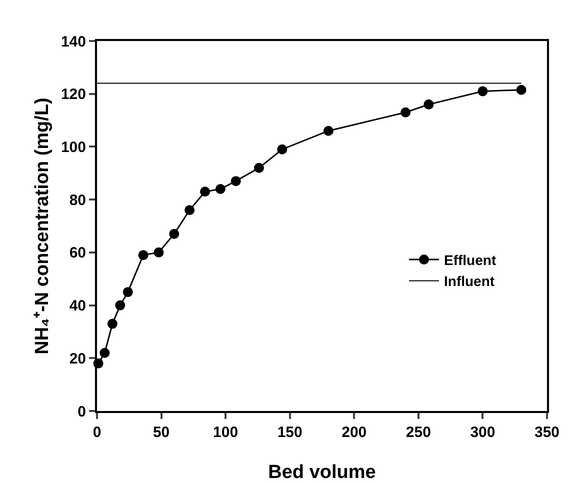  I want to click on x-tick-label: 250, so click(418, 432).